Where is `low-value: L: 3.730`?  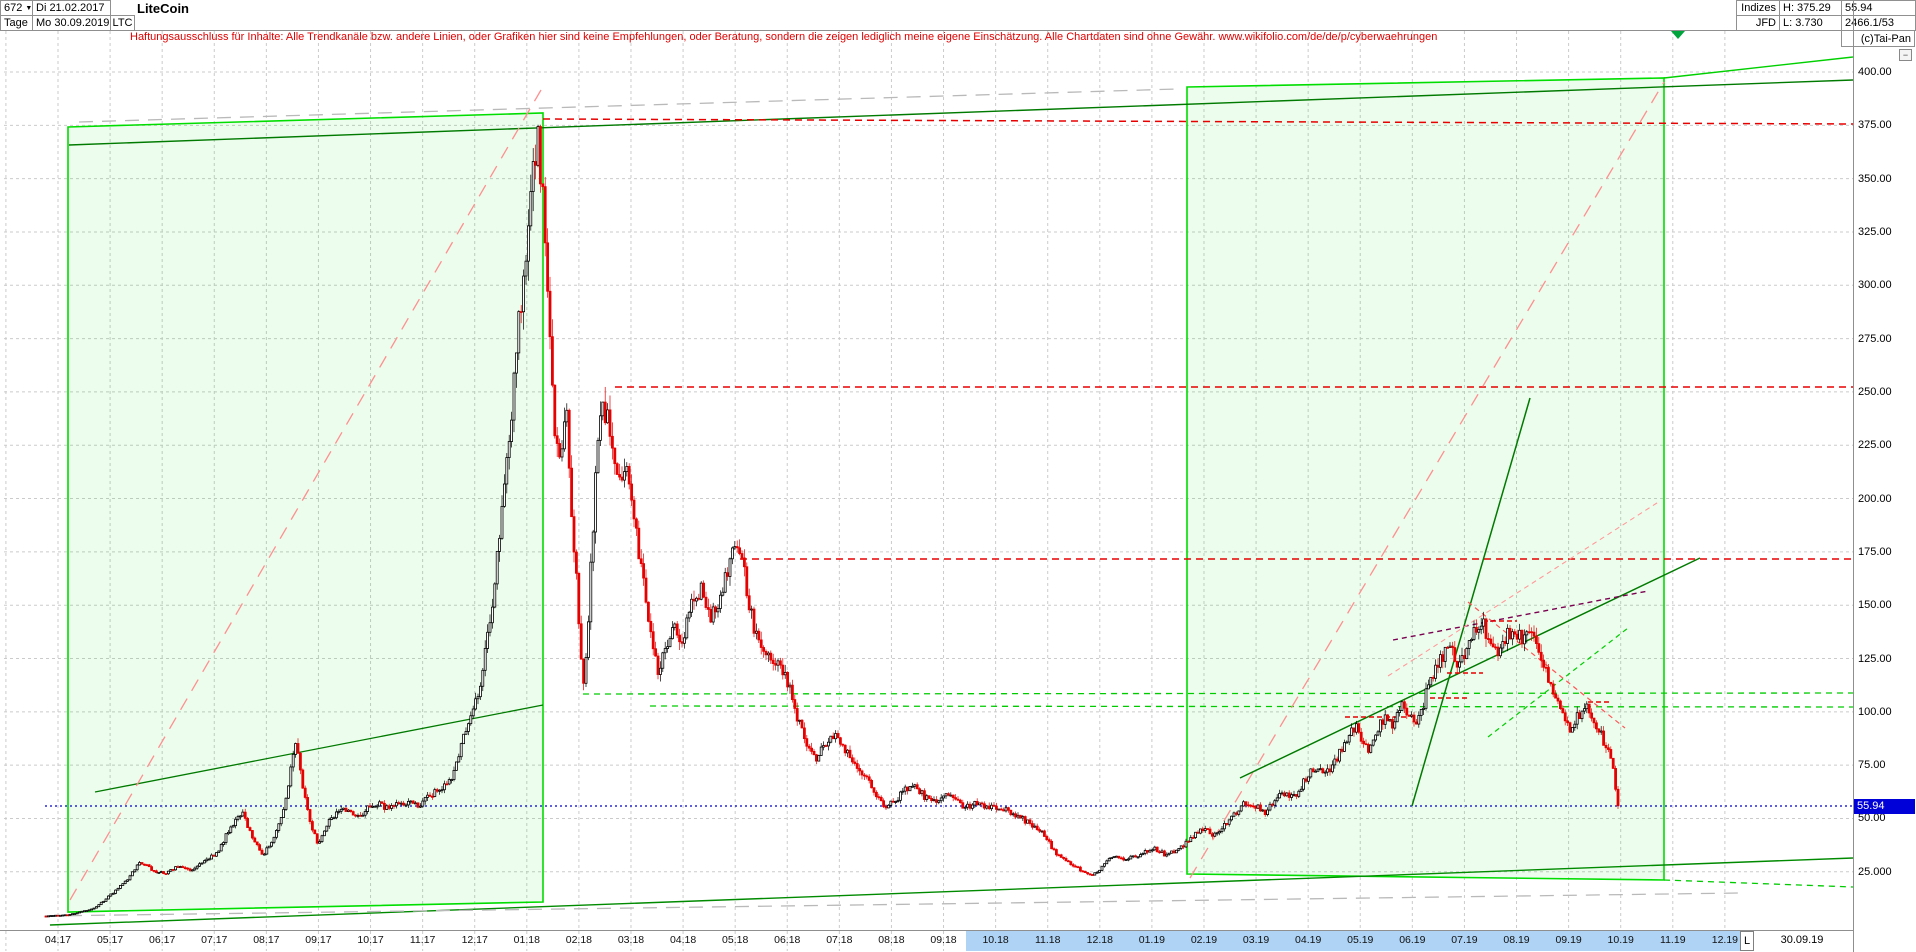
low-value: L: 3.730 is located at coordinates (1810, 23).